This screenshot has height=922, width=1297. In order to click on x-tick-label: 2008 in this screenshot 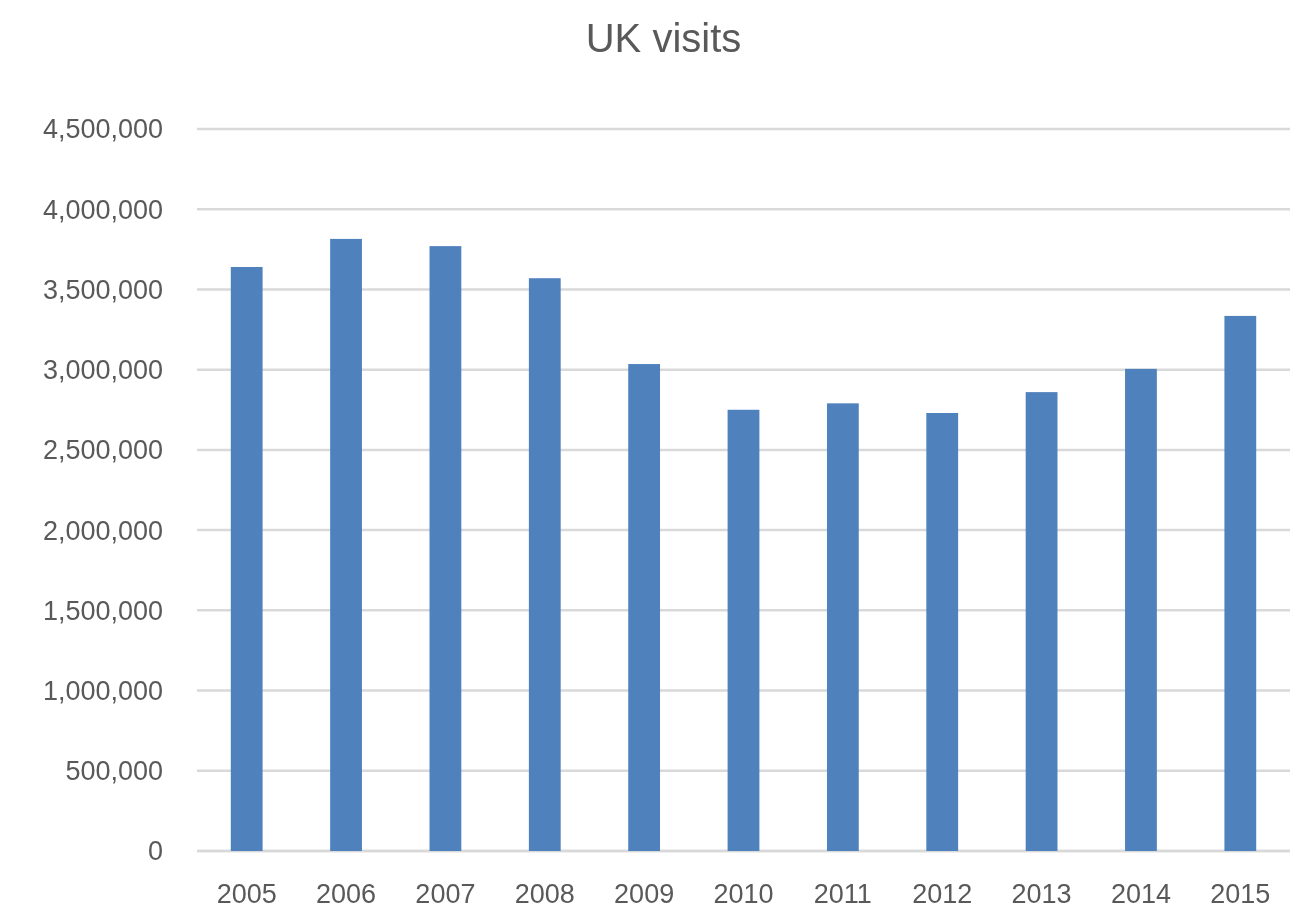, I will do `click(544, 894)`.